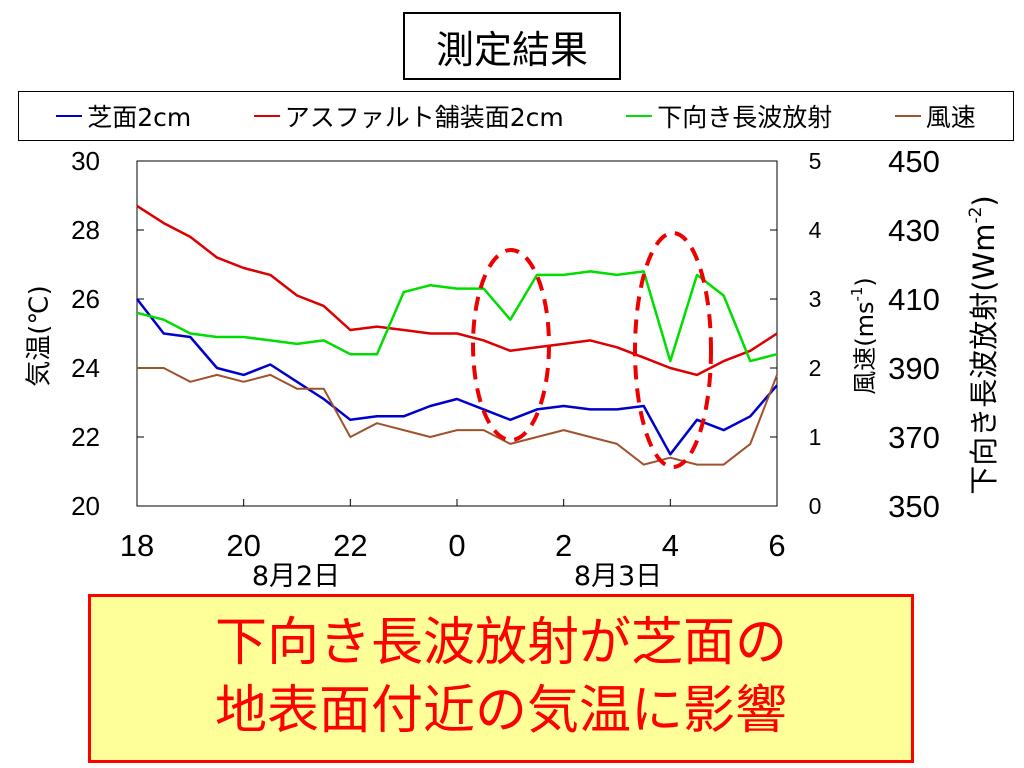 The image size is (1024, 768). I want to click on slide-title: 測定結果, so click(512, 46).